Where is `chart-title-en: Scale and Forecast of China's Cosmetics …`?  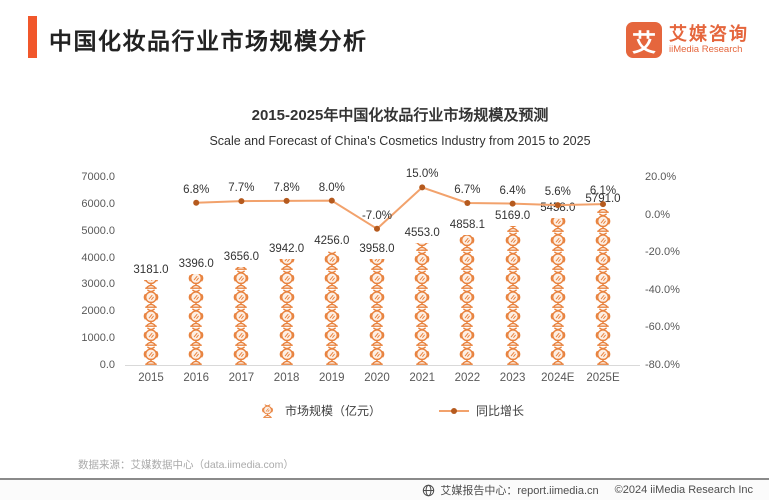 chart-title-en: Scale and Forecast of China's Cosmetics … is located at coordinates (400, 141).